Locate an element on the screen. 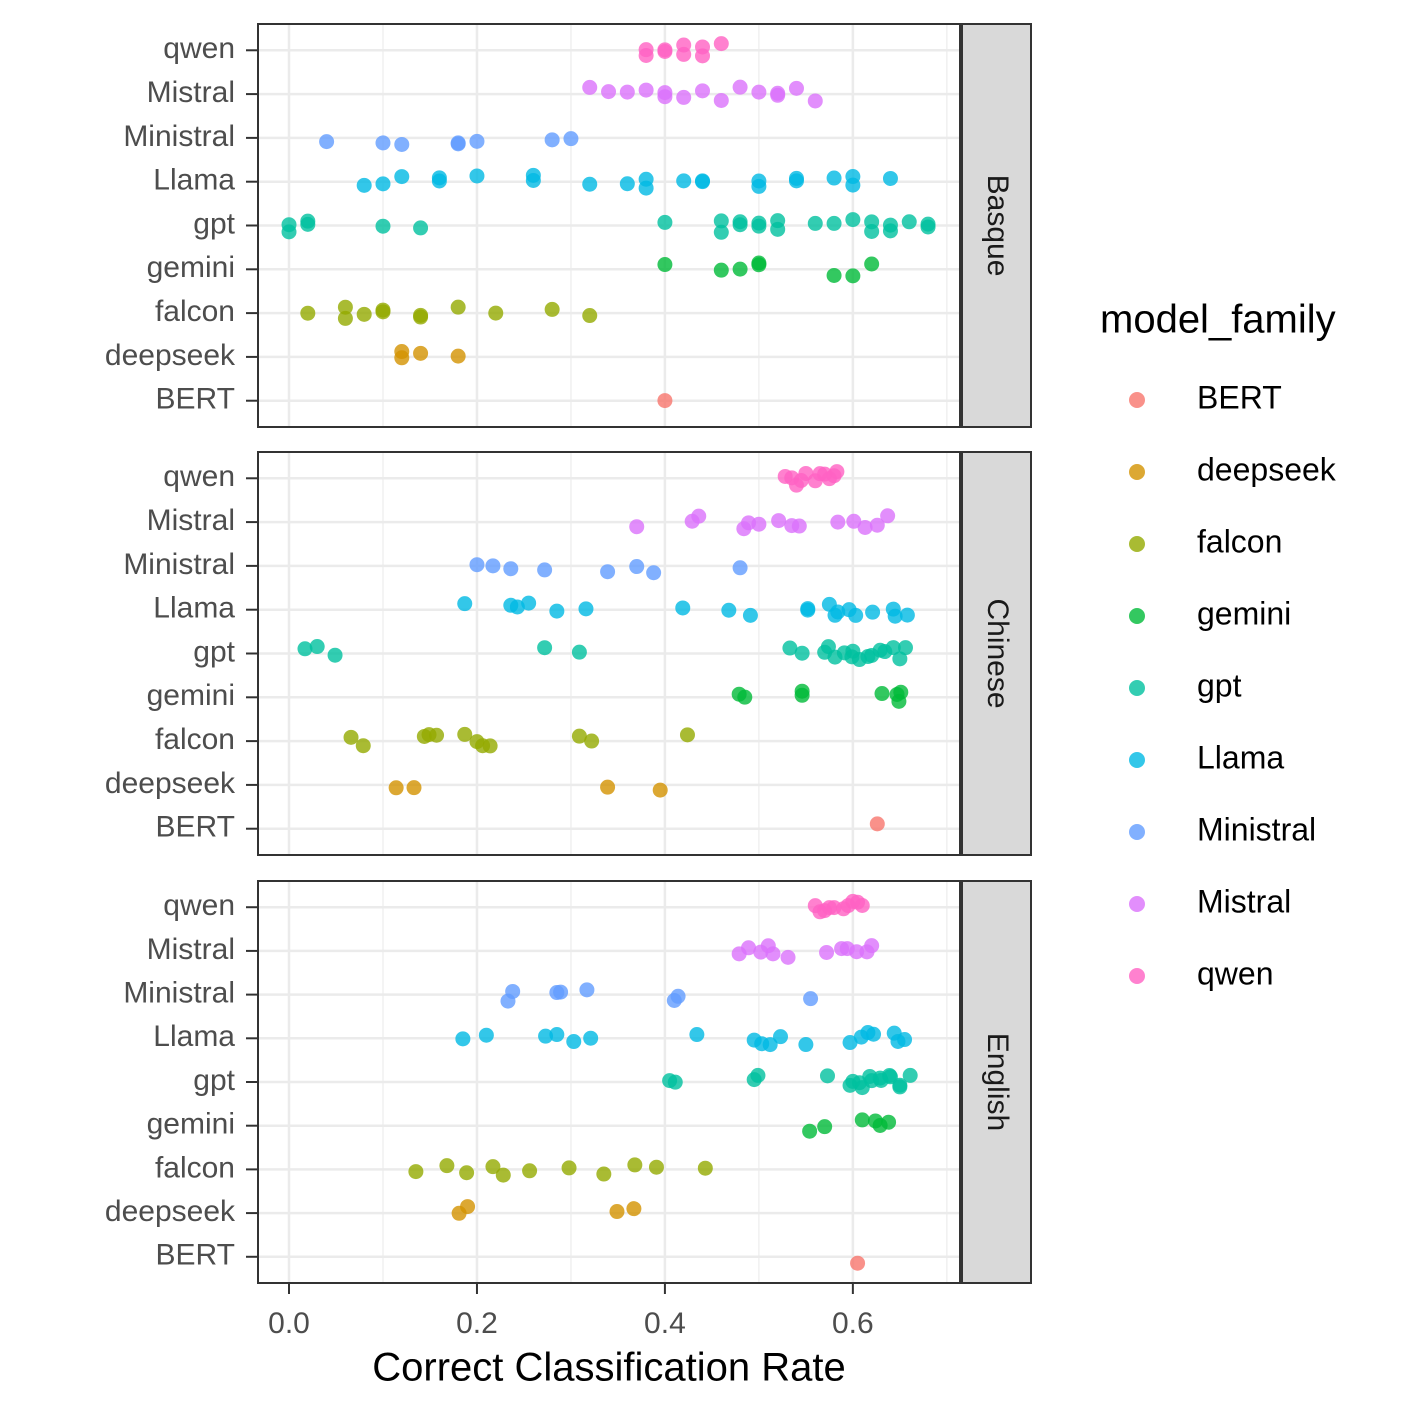 The height and width of the screenshot is (1422, 1417). y-tick-label: gemini is located at coordinates (191, 1124).